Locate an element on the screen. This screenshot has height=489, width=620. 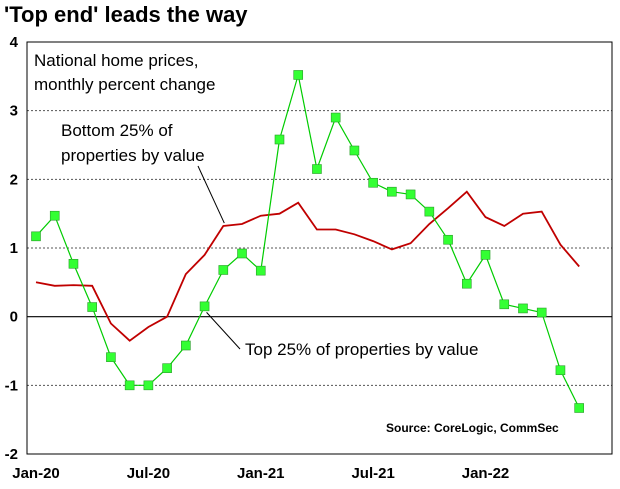
y-tick-label: 1 is located at coordinates (14, 248).